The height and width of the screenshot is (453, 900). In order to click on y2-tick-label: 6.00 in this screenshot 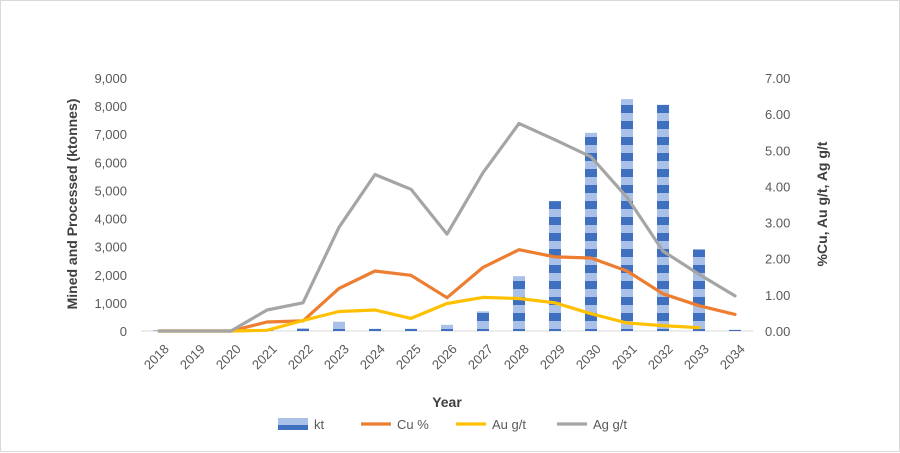, I will do `click(777, 114)`.